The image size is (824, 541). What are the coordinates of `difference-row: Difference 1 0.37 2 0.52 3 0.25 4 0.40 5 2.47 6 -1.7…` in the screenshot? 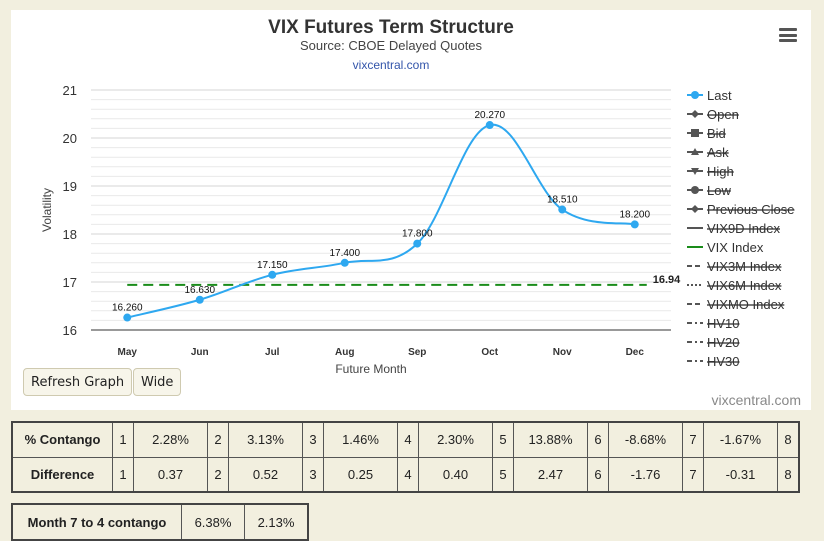 It's located at (405, 474).